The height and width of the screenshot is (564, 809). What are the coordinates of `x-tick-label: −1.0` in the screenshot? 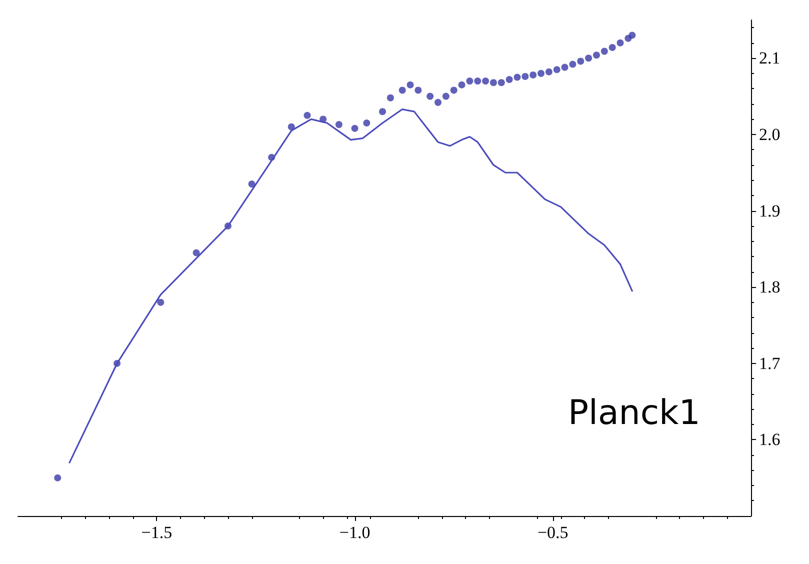 It's located at (354, 532).